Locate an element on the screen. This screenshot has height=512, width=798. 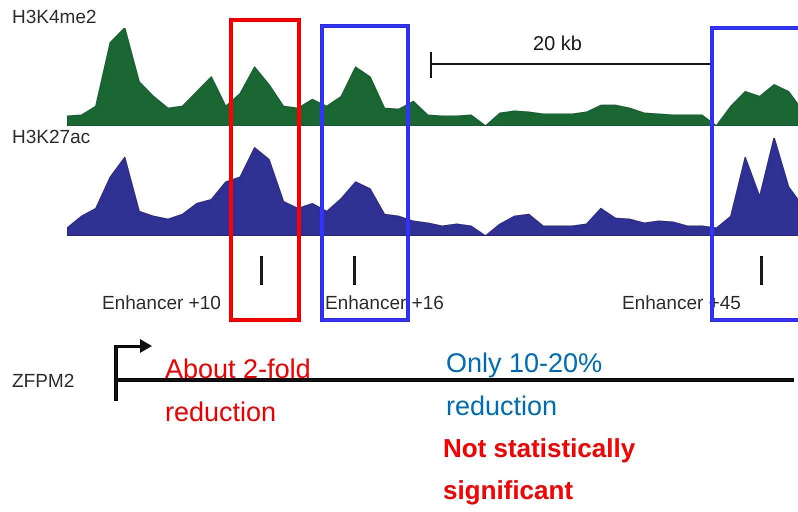
chart-title: H3K4me2 is located at coordinates (54, 17).